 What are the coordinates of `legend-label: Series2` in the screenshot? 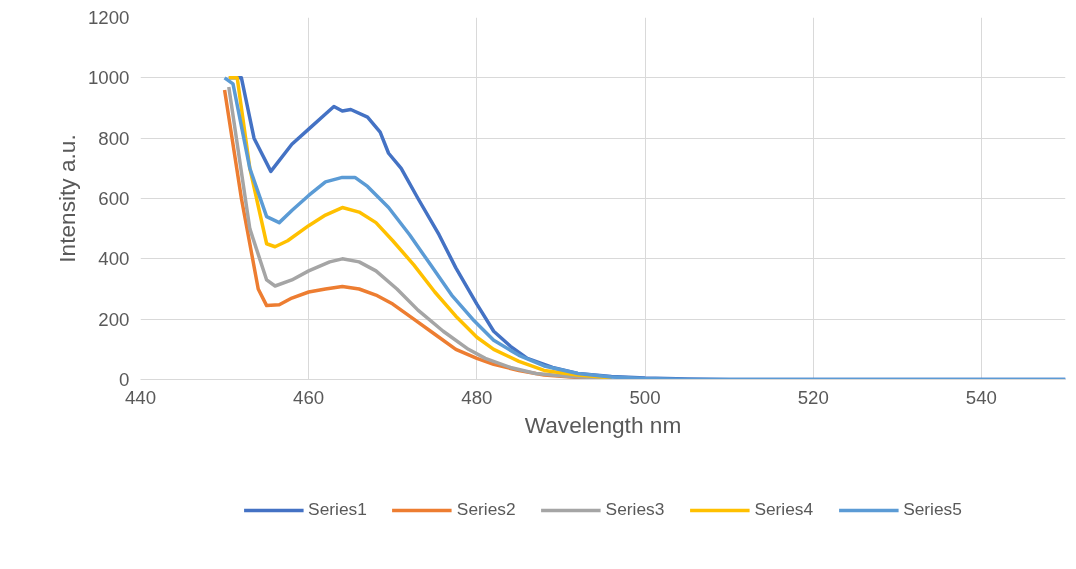 It's located at (486, 509).